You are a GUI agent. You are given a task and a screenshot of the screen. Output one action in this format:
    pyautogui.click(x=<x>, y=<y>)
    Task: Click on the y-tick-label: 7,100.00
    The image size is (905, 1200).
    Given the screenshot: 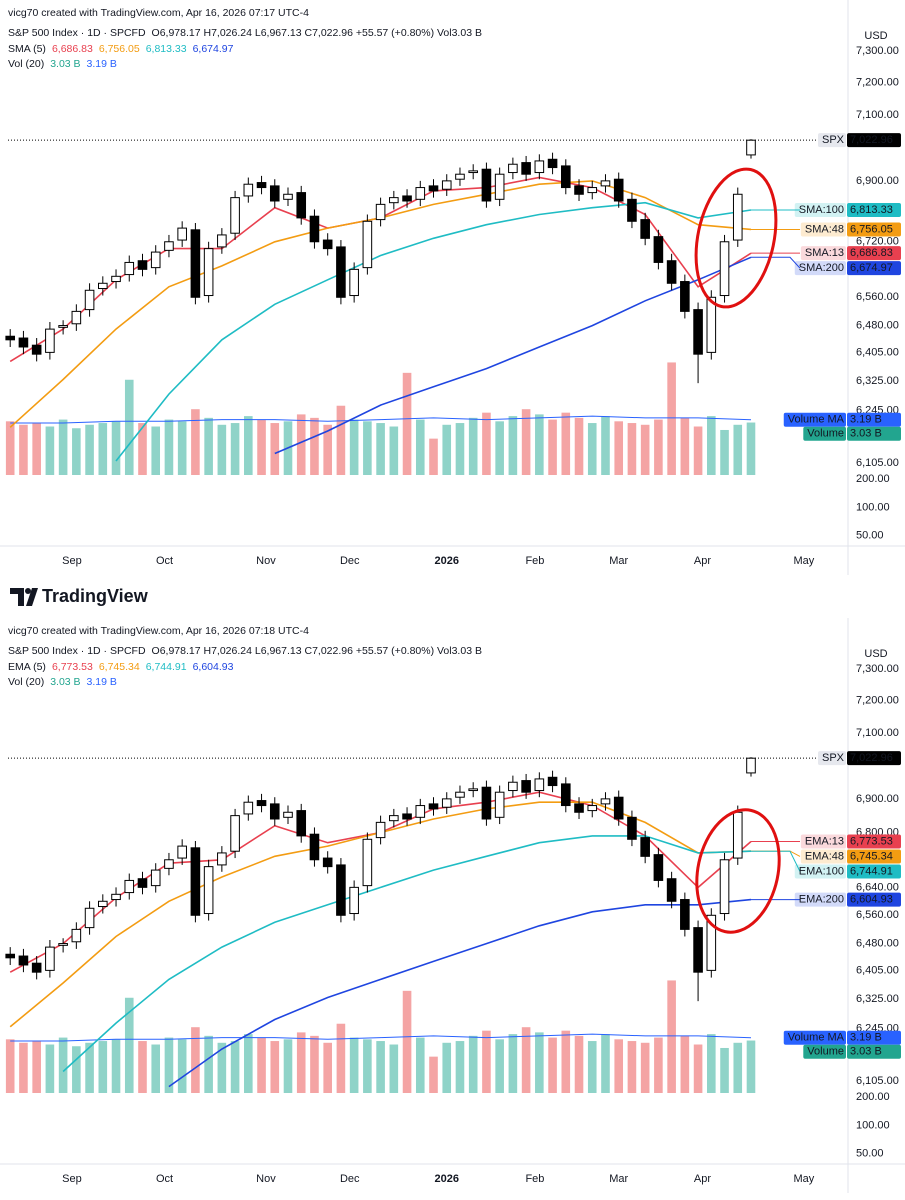 What is the action you would take?
    pyautogui.click(x=877, y=733)
    